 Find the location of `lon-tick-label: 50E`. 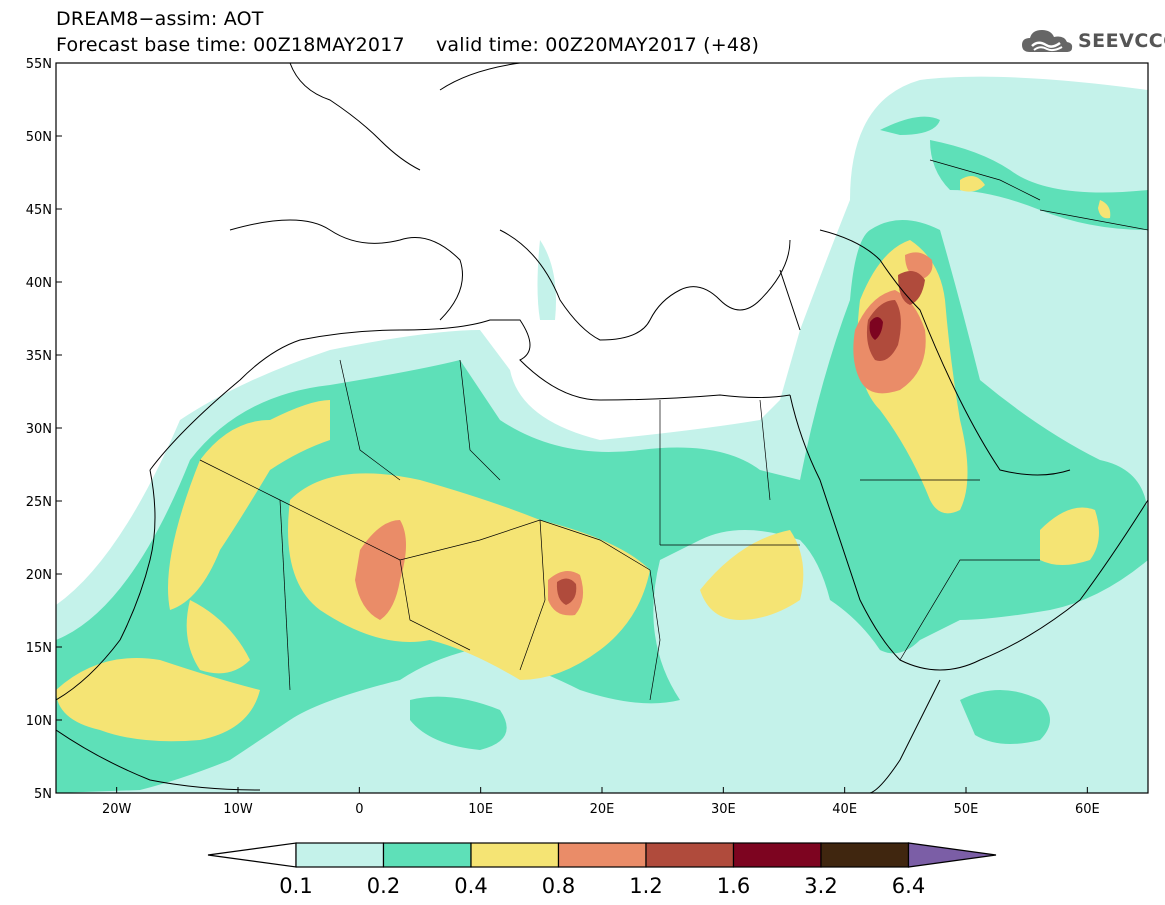

lon-tick-label: 50E is located at coordinates (966, 809).